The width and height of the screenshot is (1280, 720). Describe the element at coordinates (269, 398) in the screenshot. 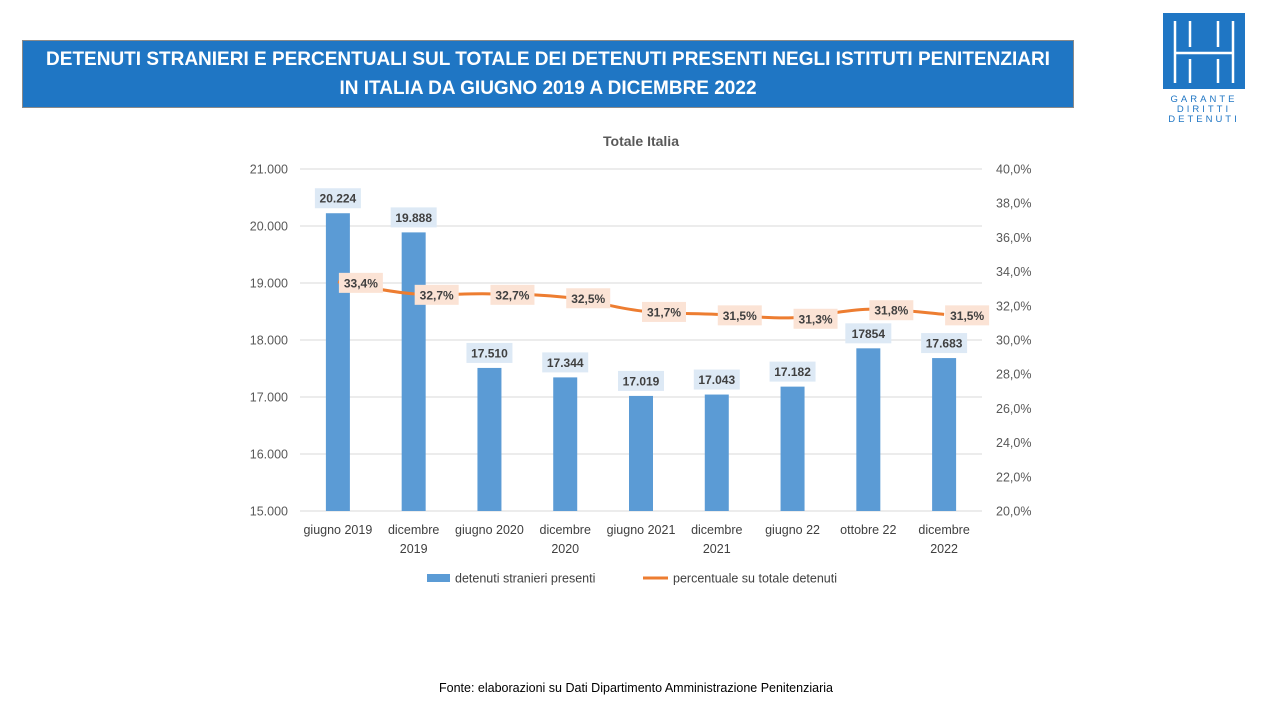

I see `y-left-tick-label: 17.000` at that location.